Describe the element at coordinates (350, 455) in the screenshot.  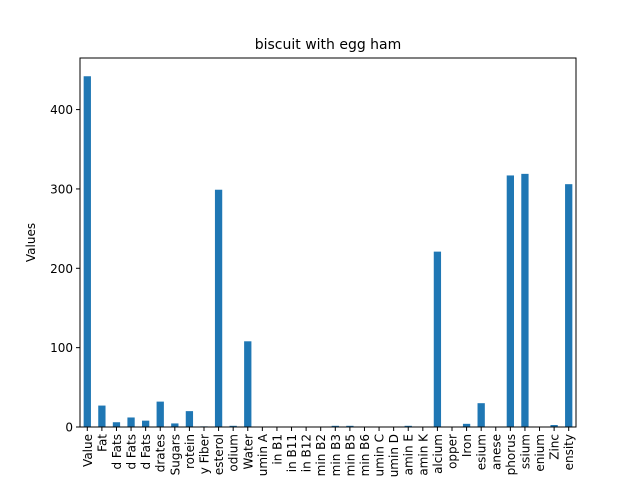
I see `x-tick-label: min B5` at that location.